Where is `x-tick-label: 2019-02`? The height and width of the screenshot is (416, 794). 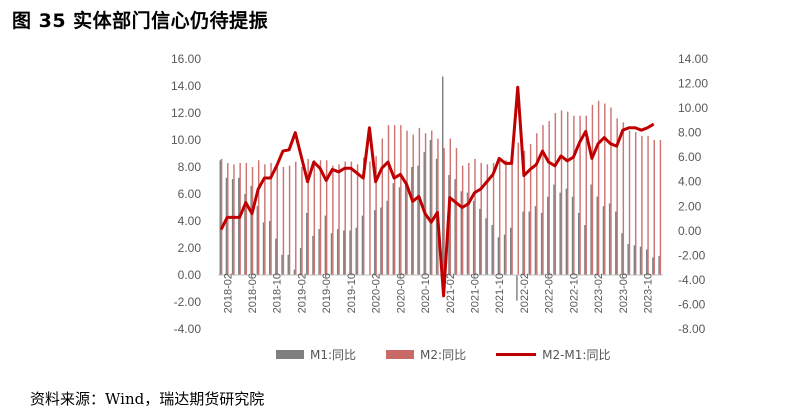 x-tick-label: 2019-02 is located at coordinates (302, 293).